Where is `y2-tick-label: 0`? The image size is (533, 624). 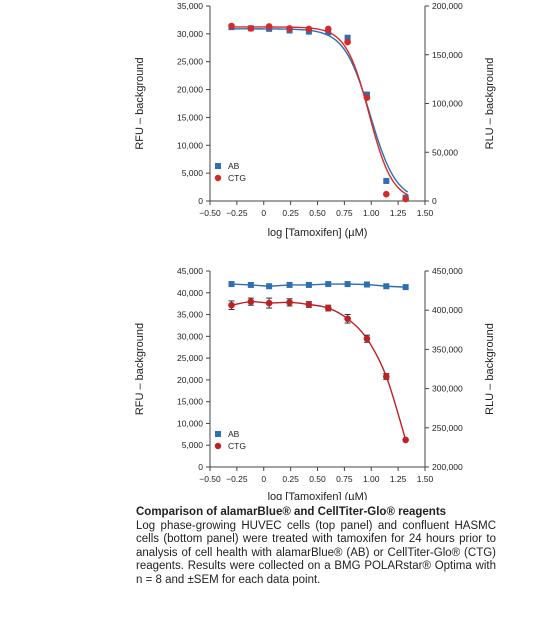 y2-tick-label: 0 is located at coordinates (434, 201).